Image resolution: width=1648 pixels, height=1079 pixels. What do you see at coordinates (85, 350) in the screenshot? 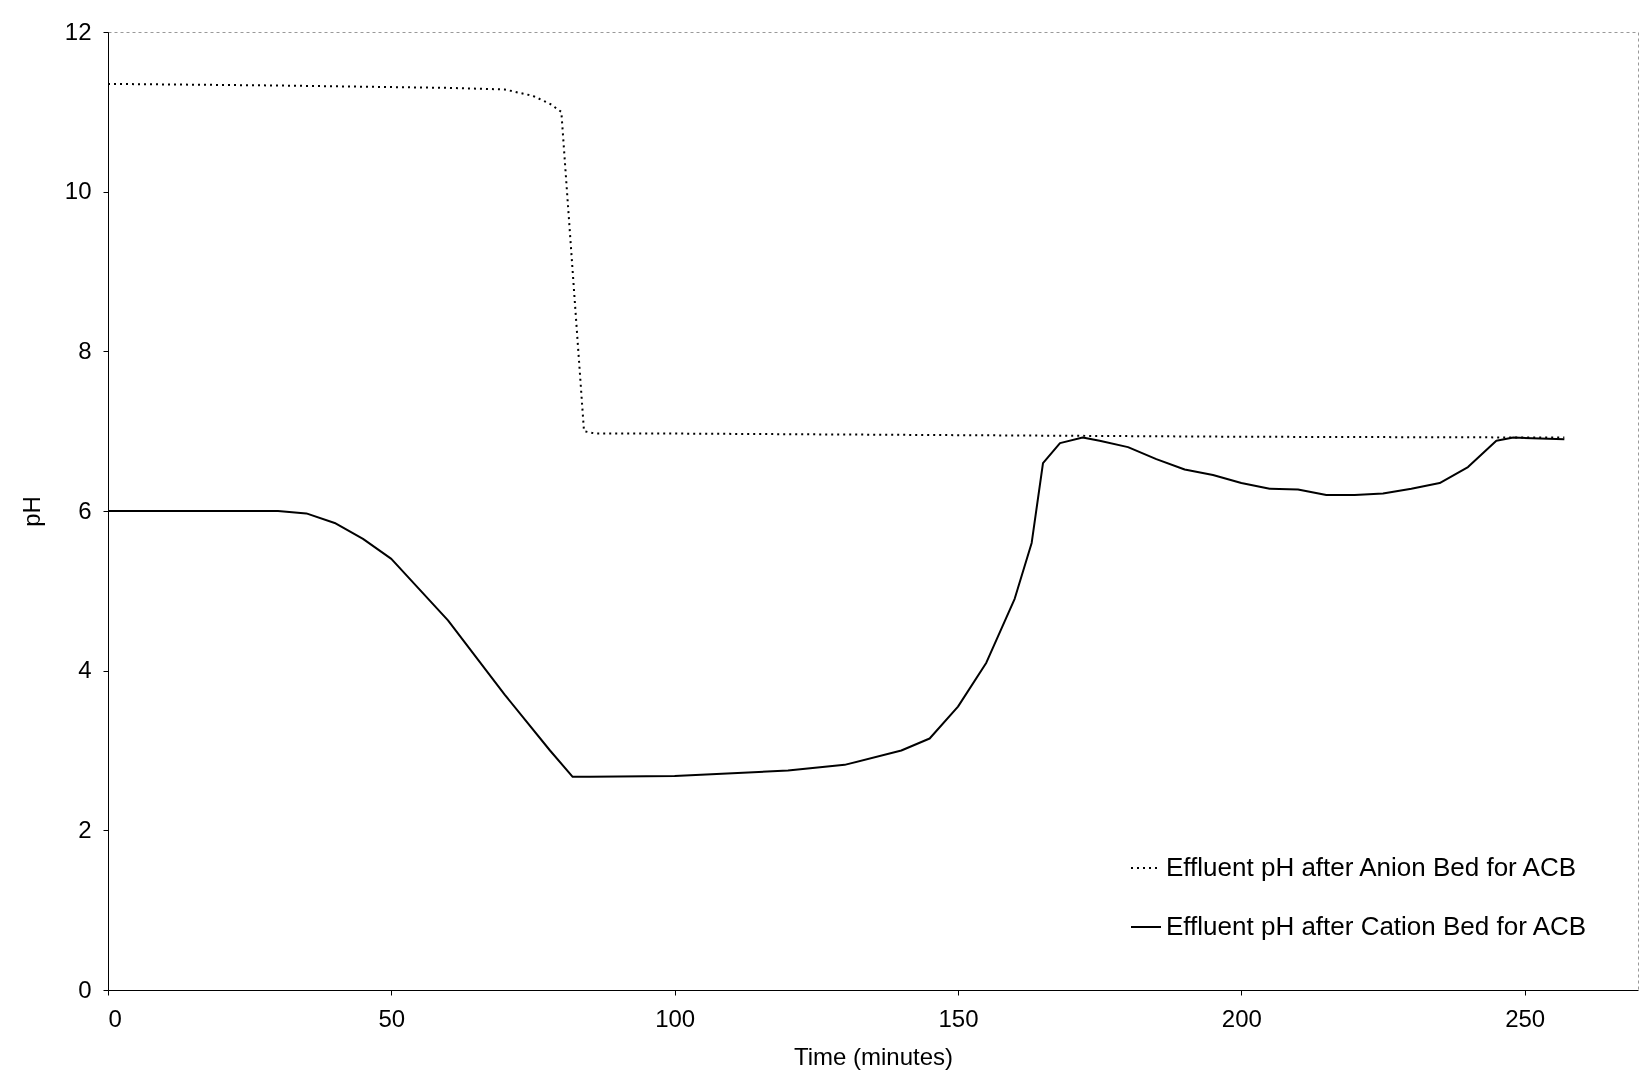
I see `y-tick-label: 8` at bounding box center [85, 350].